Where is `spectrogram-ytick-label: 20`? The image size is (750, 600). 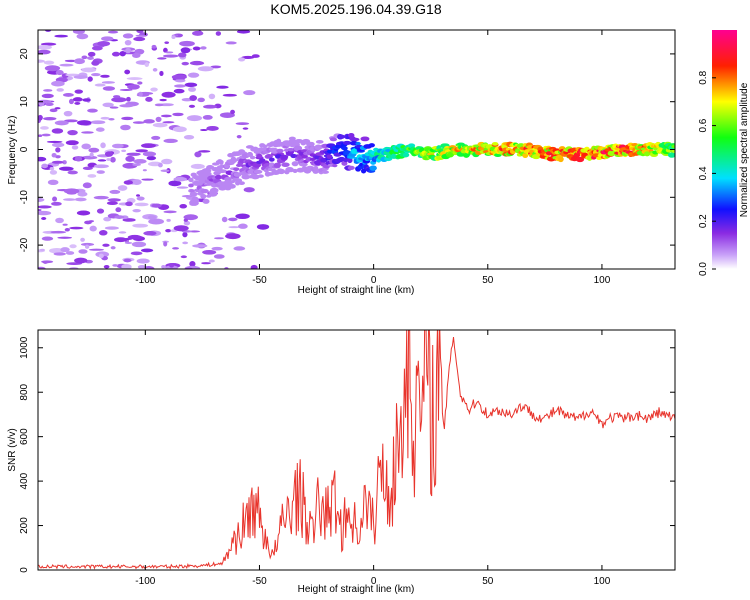 spectrogram-ytick-label: 20 is located at coordinates (24, 54).